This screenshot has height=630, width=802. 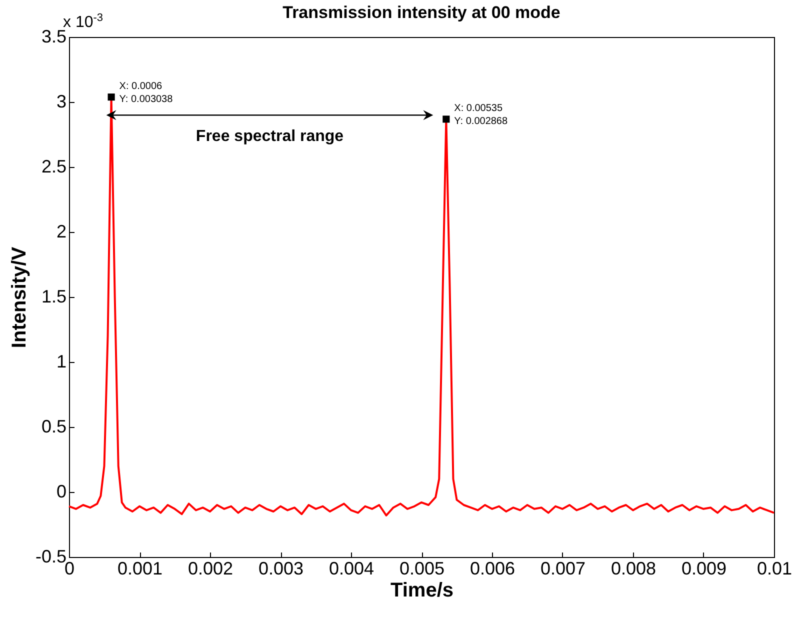 I want to click on x-axis-title: Time/s, so click(x=422, y=591).